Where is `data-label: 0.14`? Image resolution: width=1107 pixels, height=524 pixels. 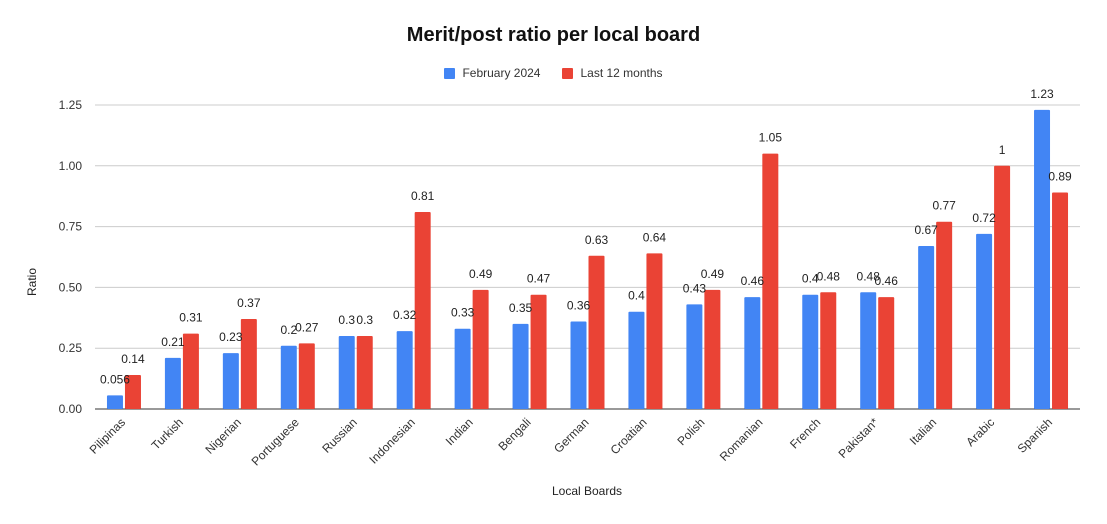
data-label: 0.14 is located at coordinates (133, 359).